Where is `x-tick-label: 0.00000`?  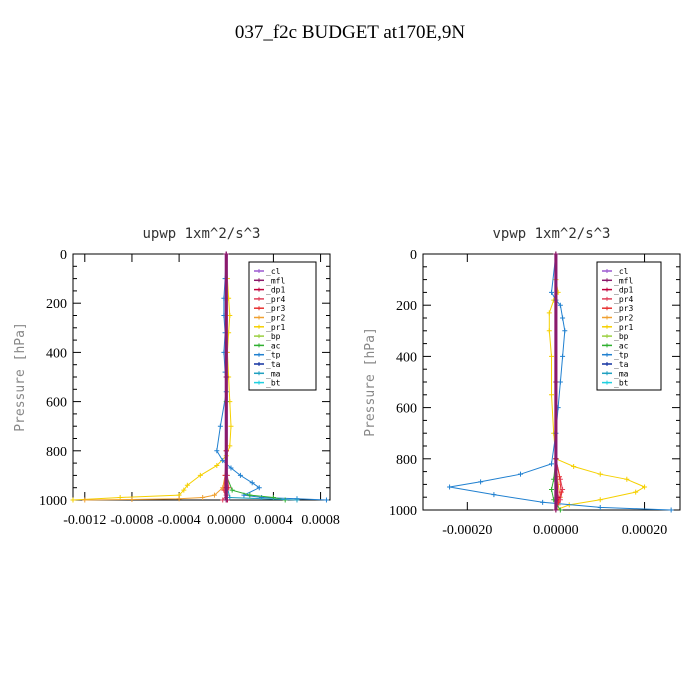
x-tick-label: 0.00000 is located at coordinates (556, 530).